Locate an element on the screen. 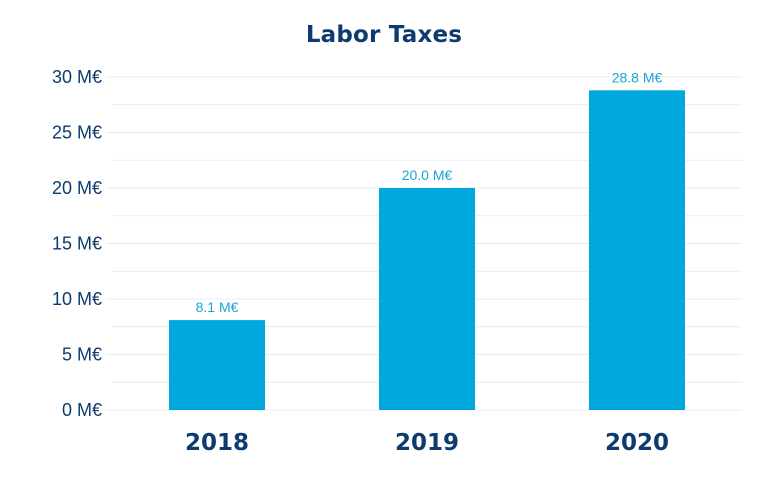  y-tick-label: 20 M€ is located at coordinates (77, 188).